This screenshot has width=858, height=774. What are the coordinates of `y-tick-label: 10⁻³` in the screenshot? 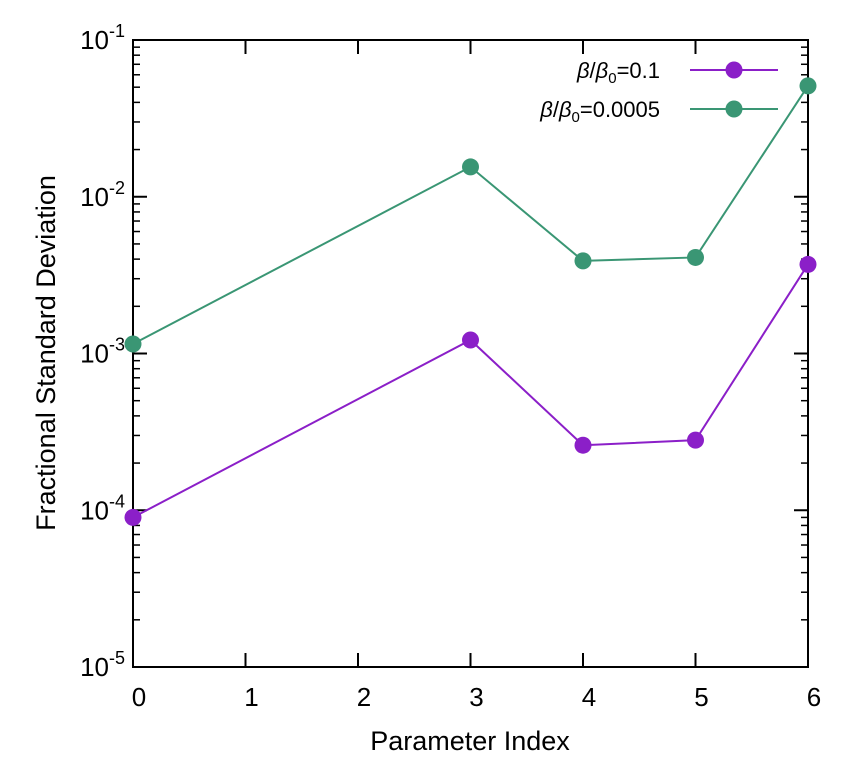 It's located at (102, 352).